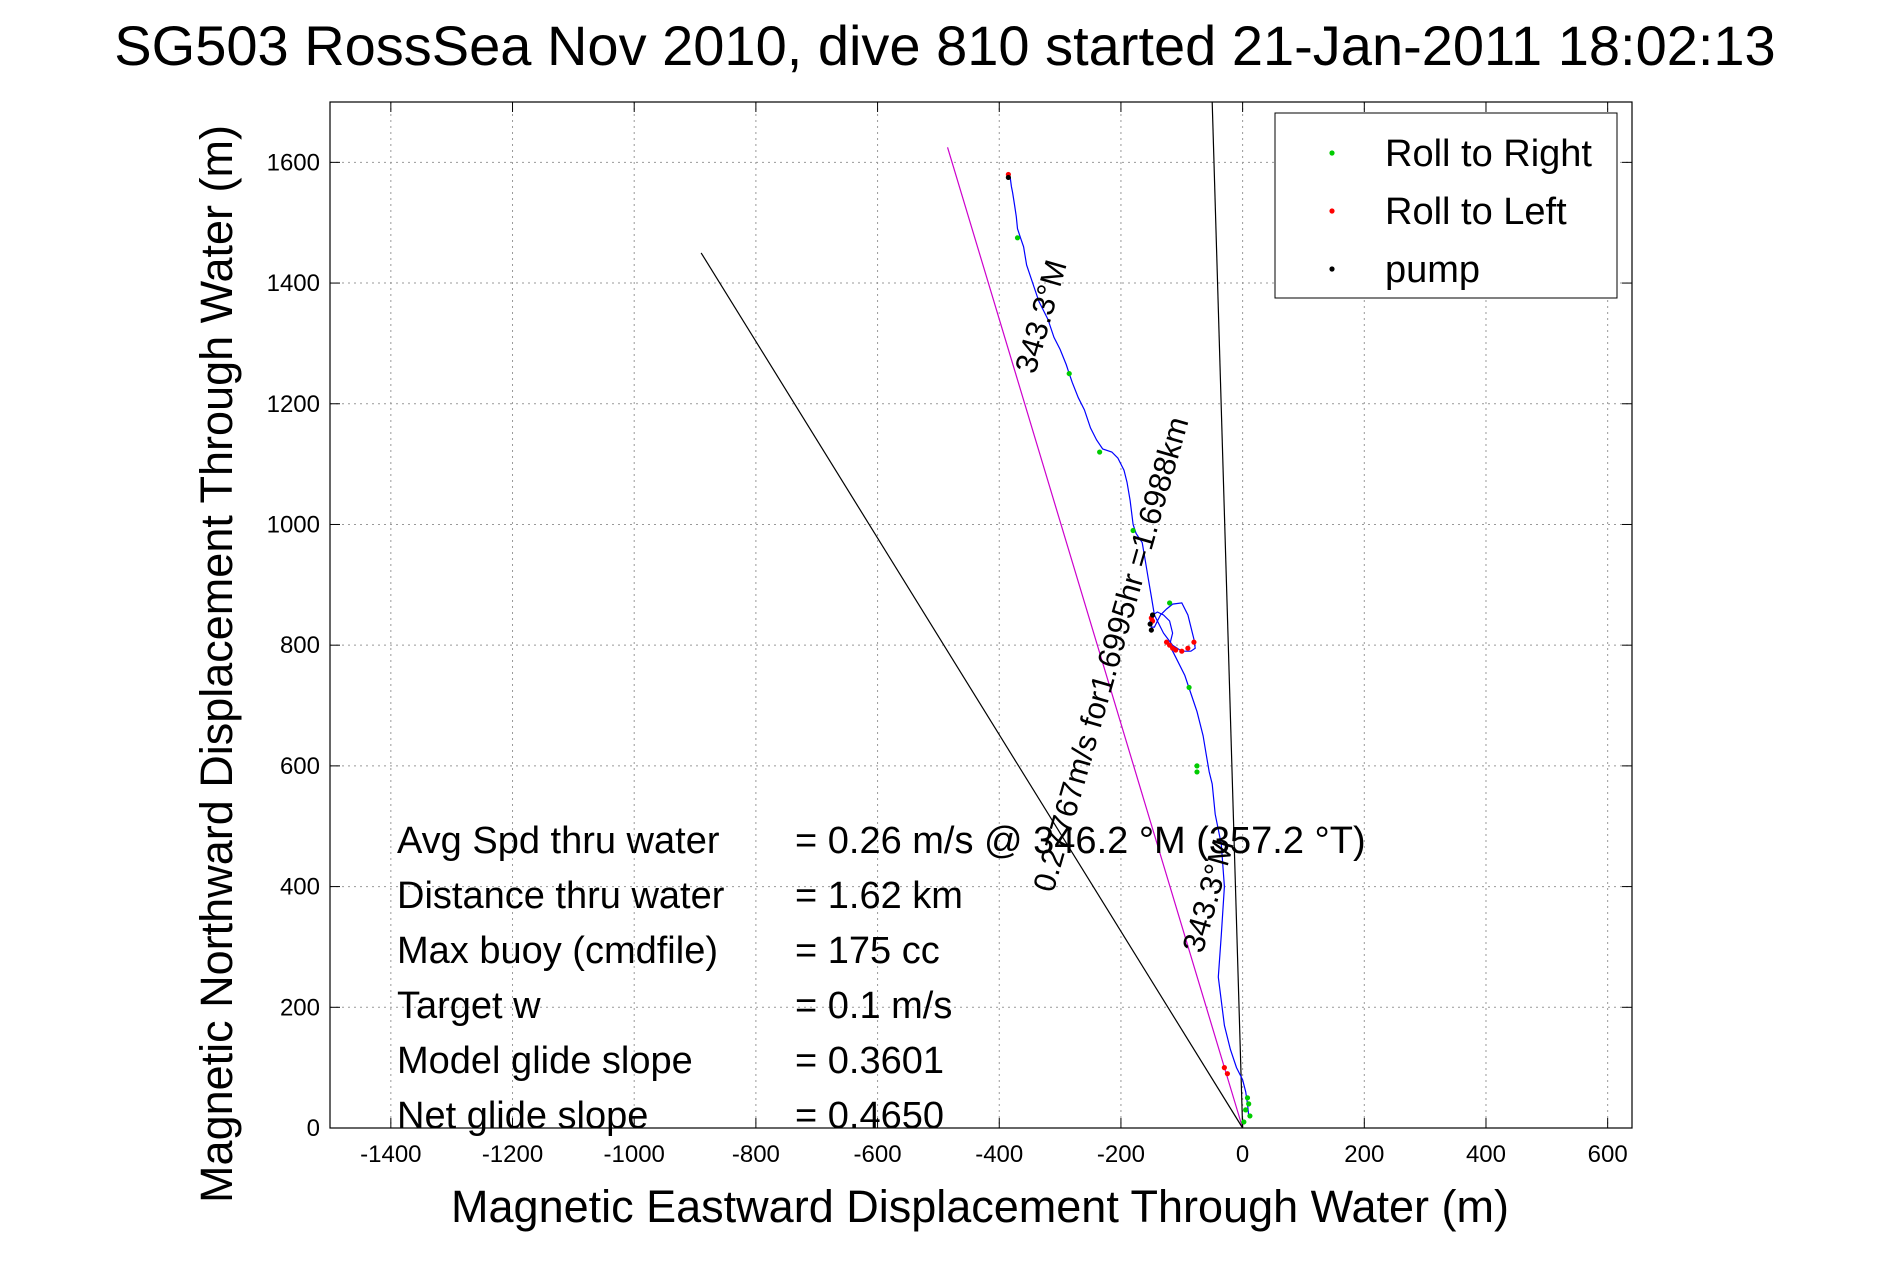 The image size is (1891, 1267). I want to click on y-tick-label: 1200, so click(293, 404).